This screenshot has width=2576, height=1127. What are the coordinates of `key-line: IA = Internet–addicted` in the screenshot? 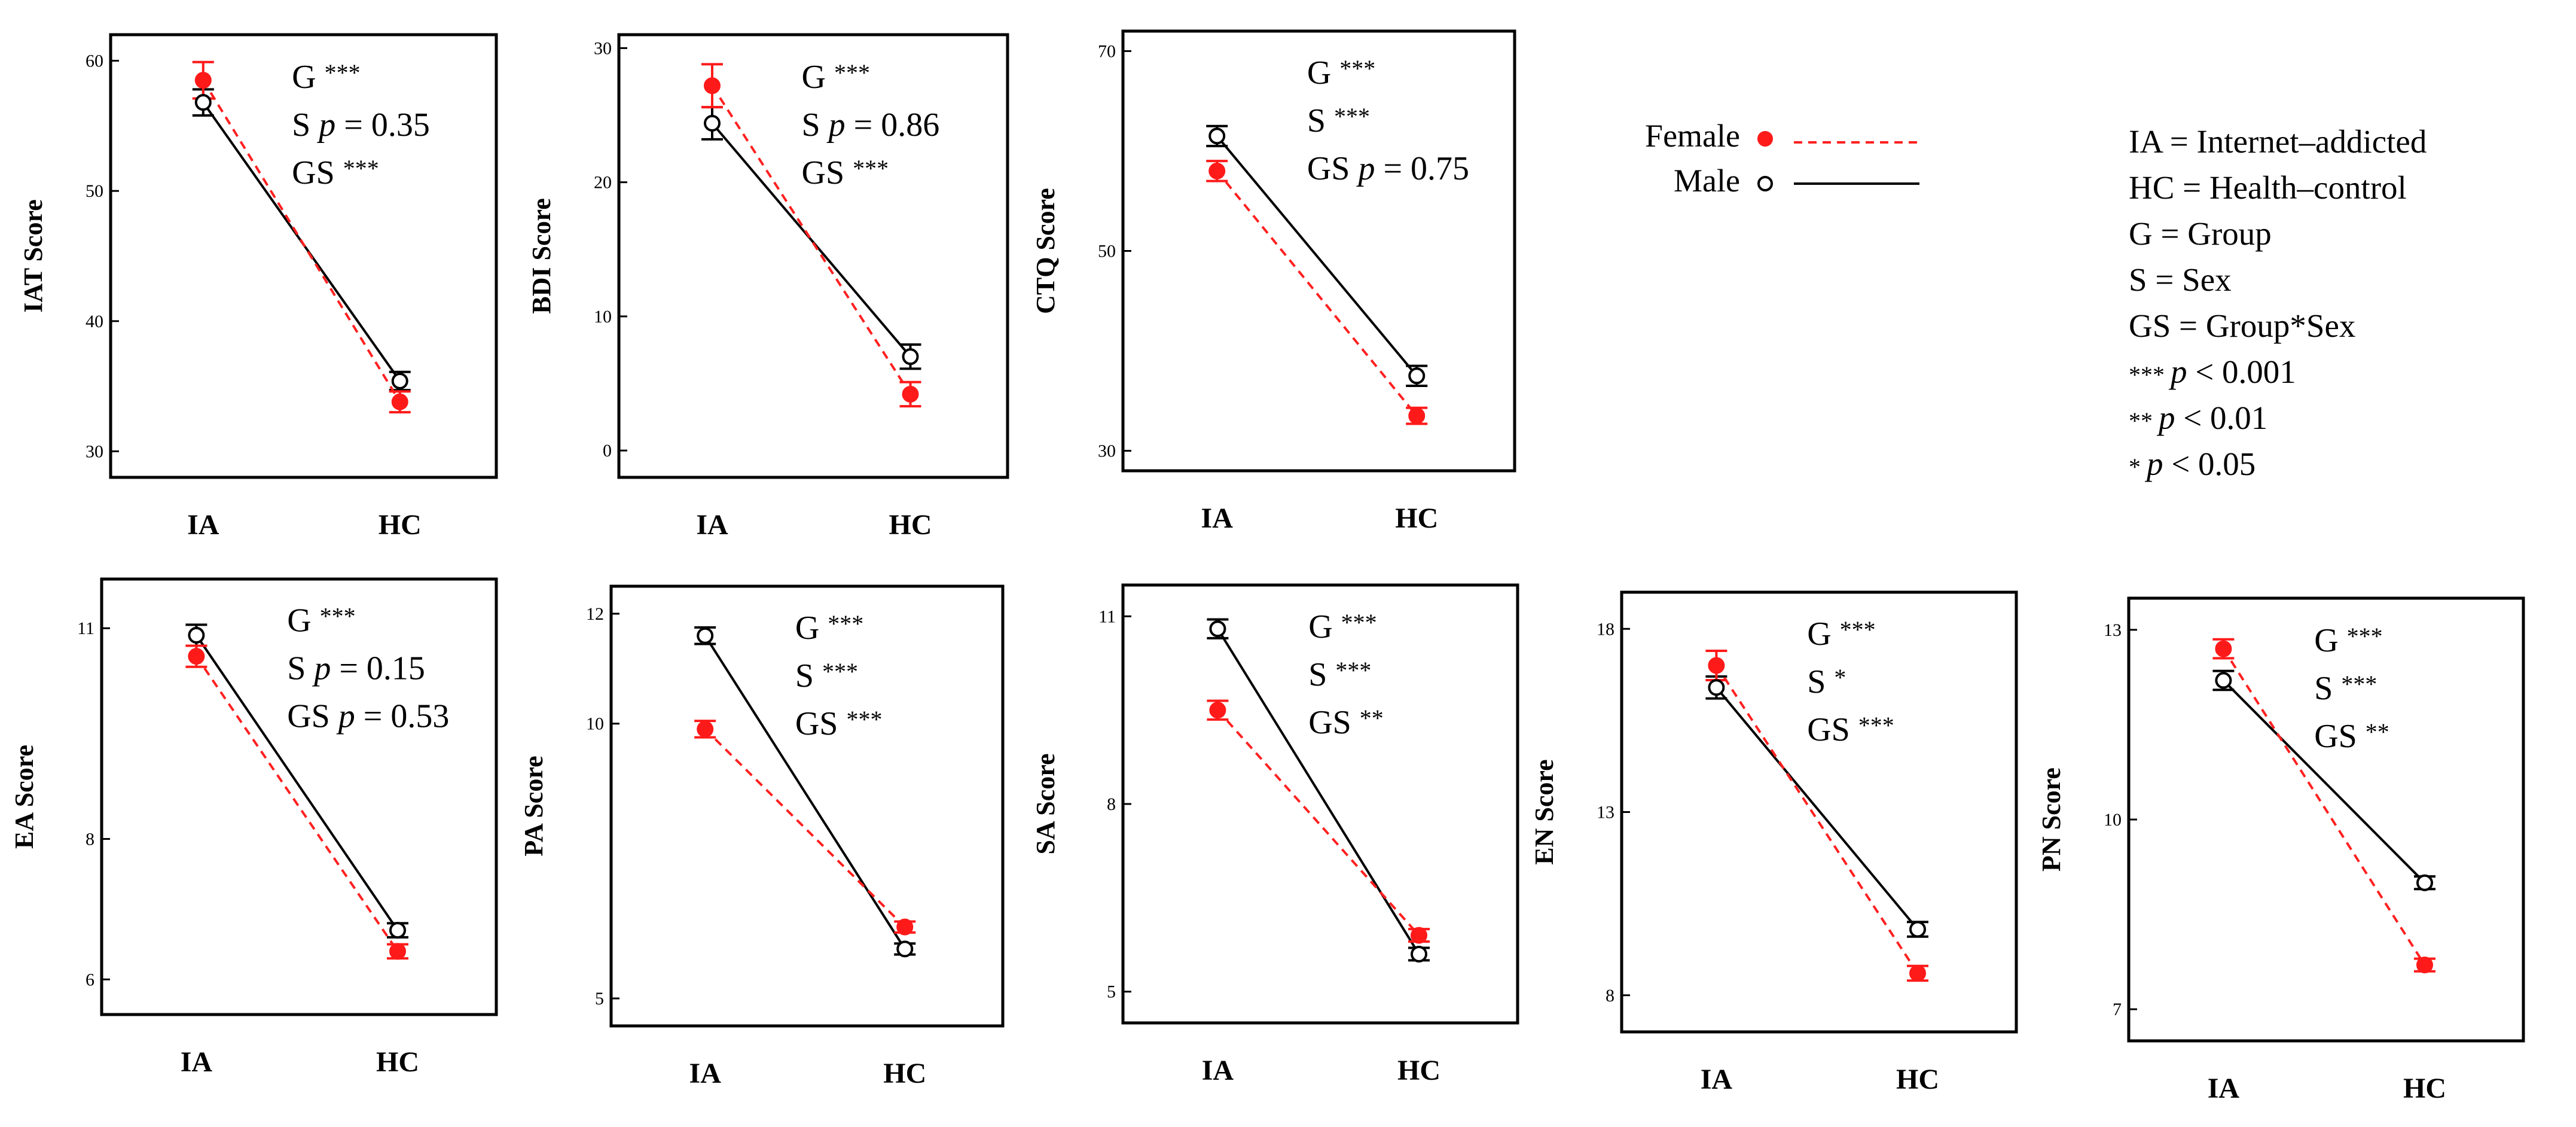 It's located at (2278, 141).